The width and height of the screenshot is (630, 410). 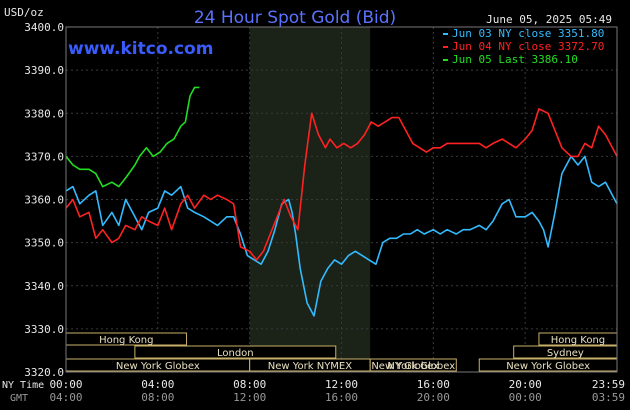 I want to click on x-tick-gmt: 12:00, so click(x=249, y=397).